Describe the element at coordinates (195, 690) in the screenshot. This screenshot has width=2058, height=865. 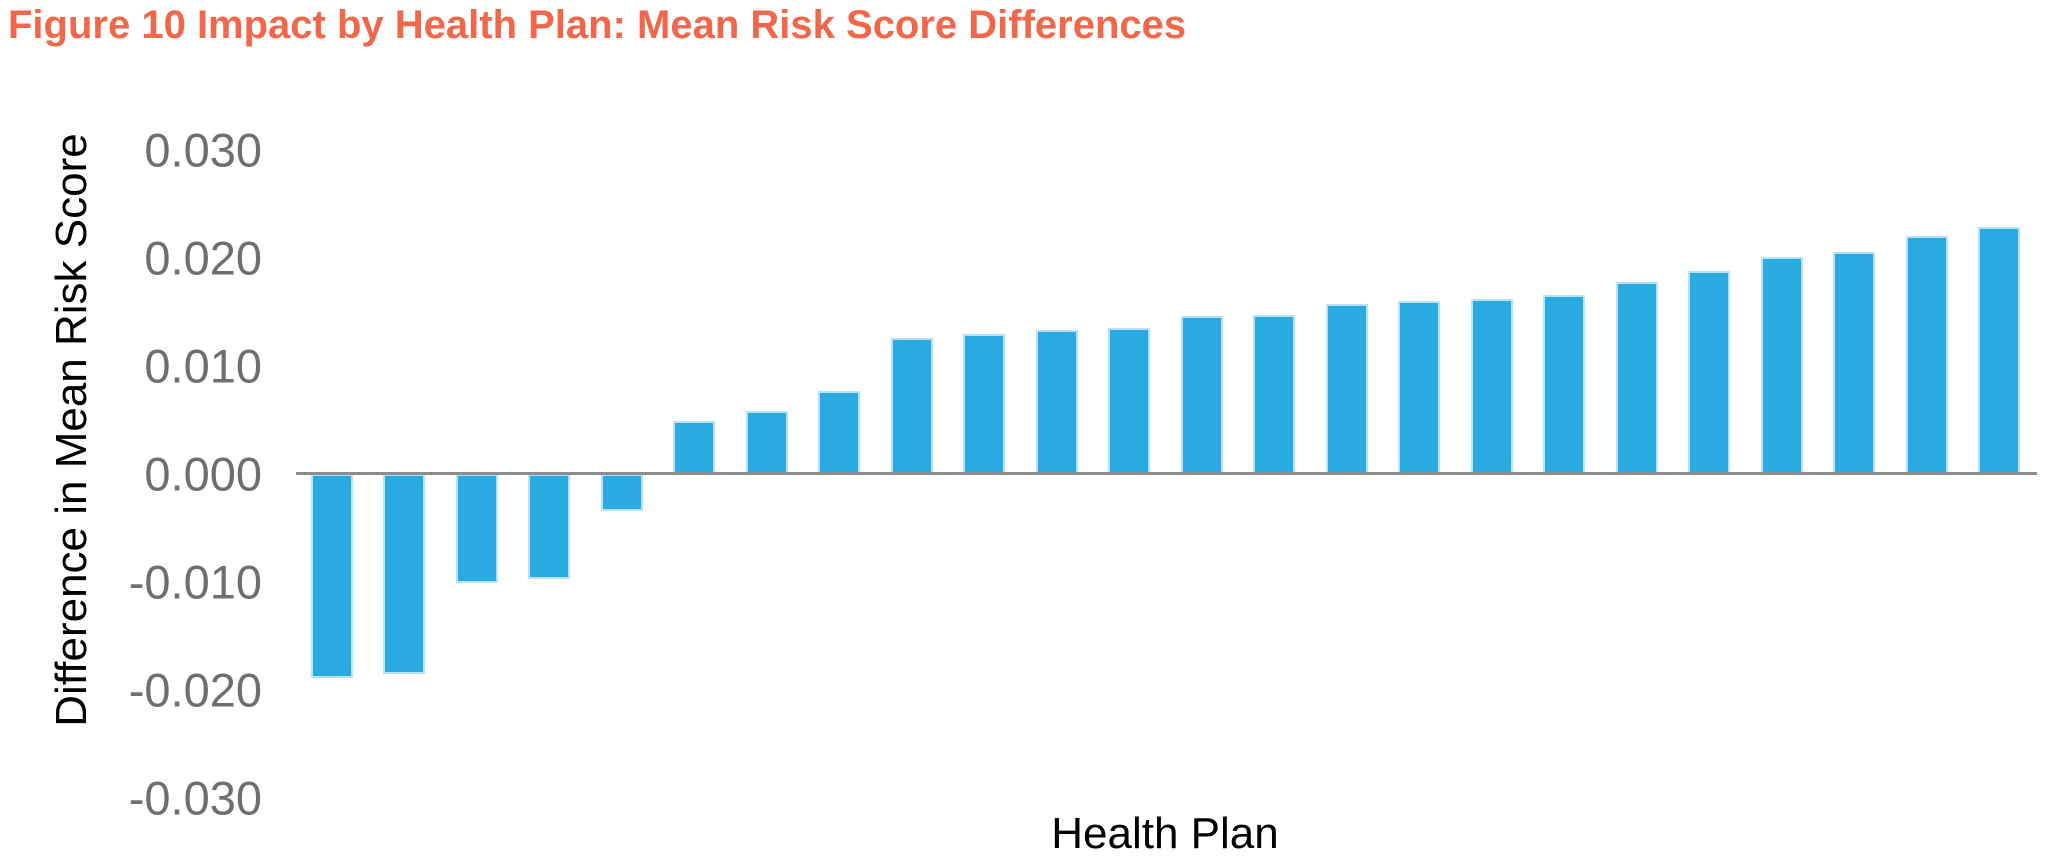
I see `y-tick-label: -0.020` at that location.